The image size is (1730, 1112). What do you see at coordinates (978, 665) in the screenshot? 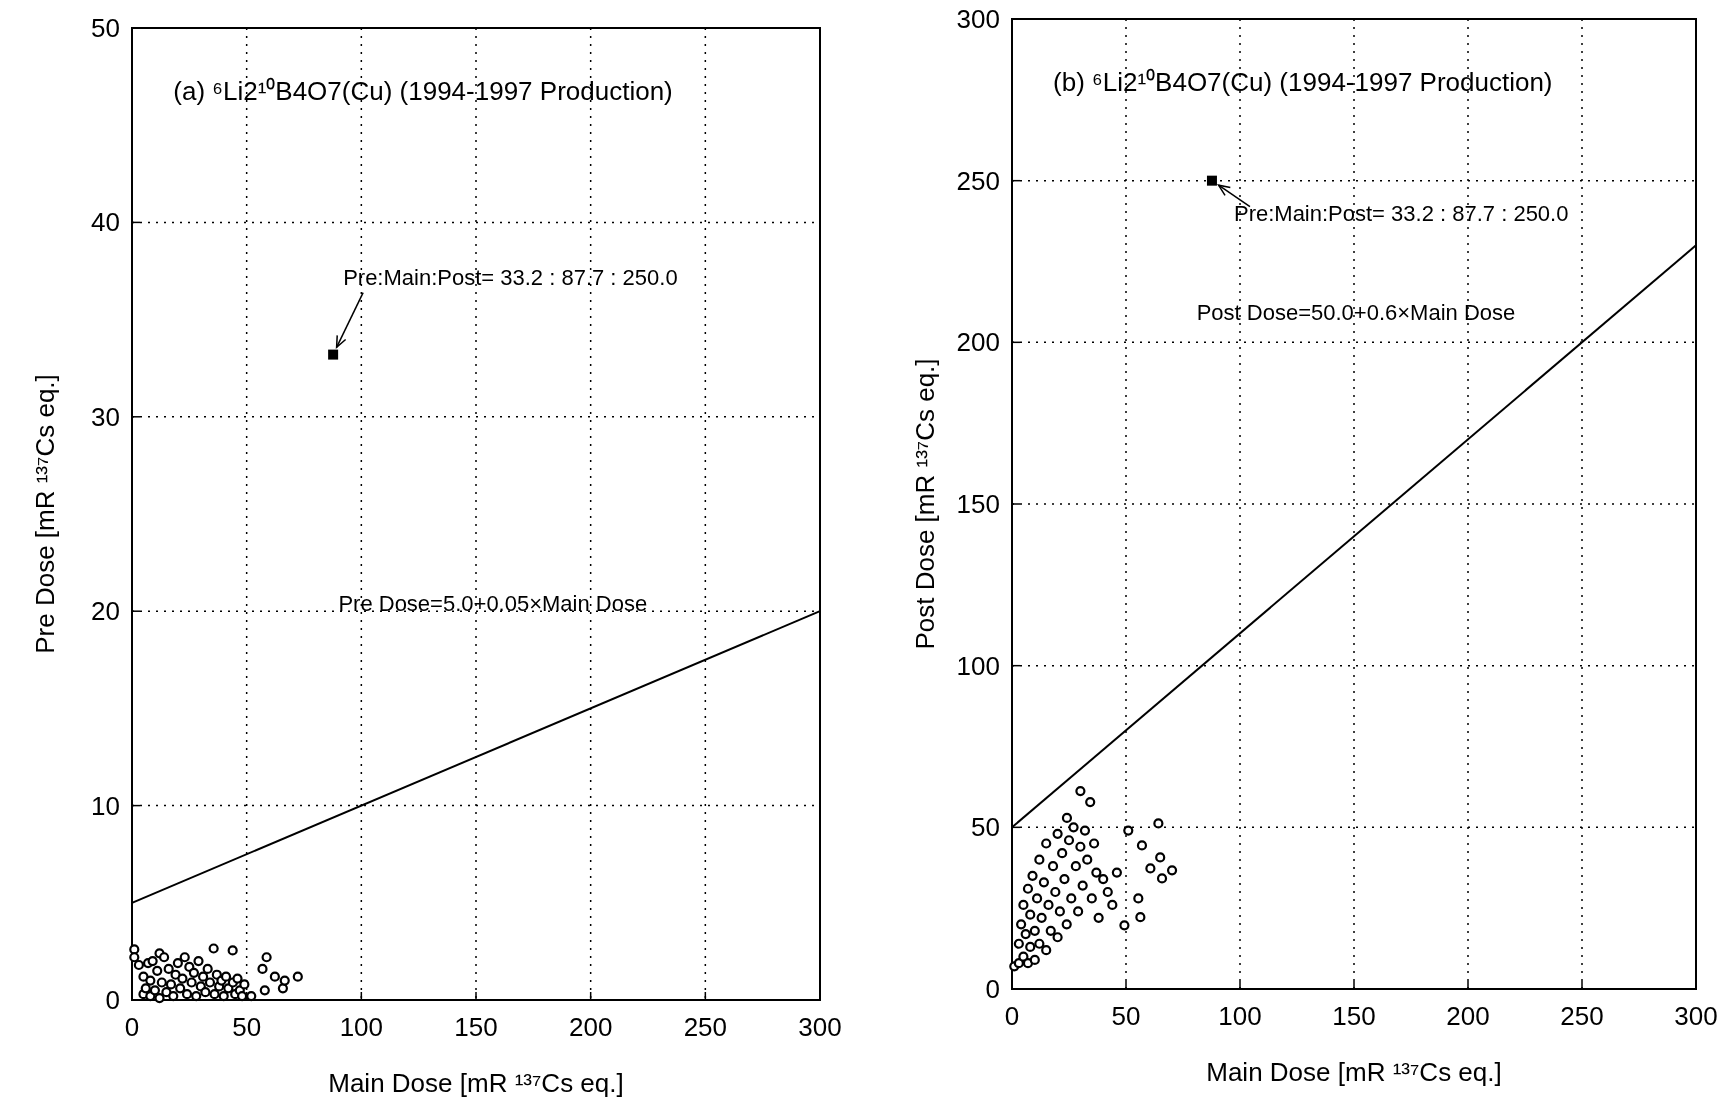
I see `y-tick-label: 100` at bounding box center [978, 665].